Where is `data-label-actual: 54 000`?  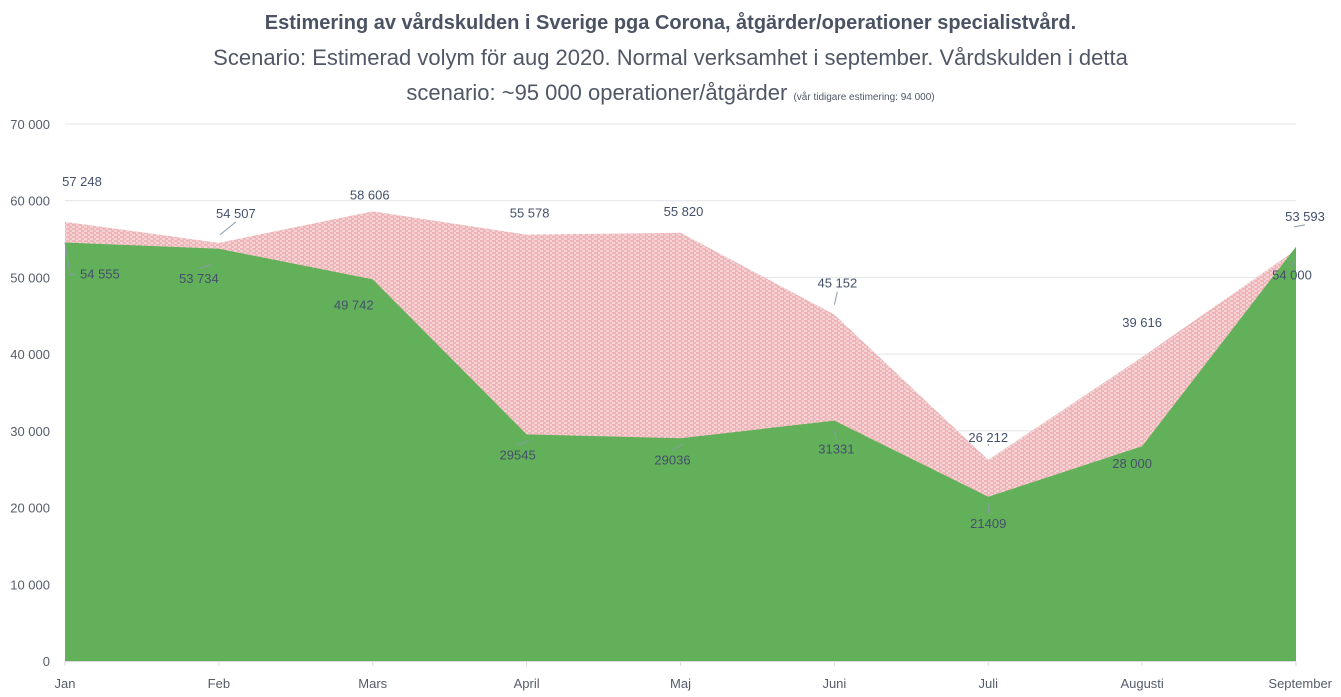
data-label-actual: 54 000 is located at coordinates (1292, 275).